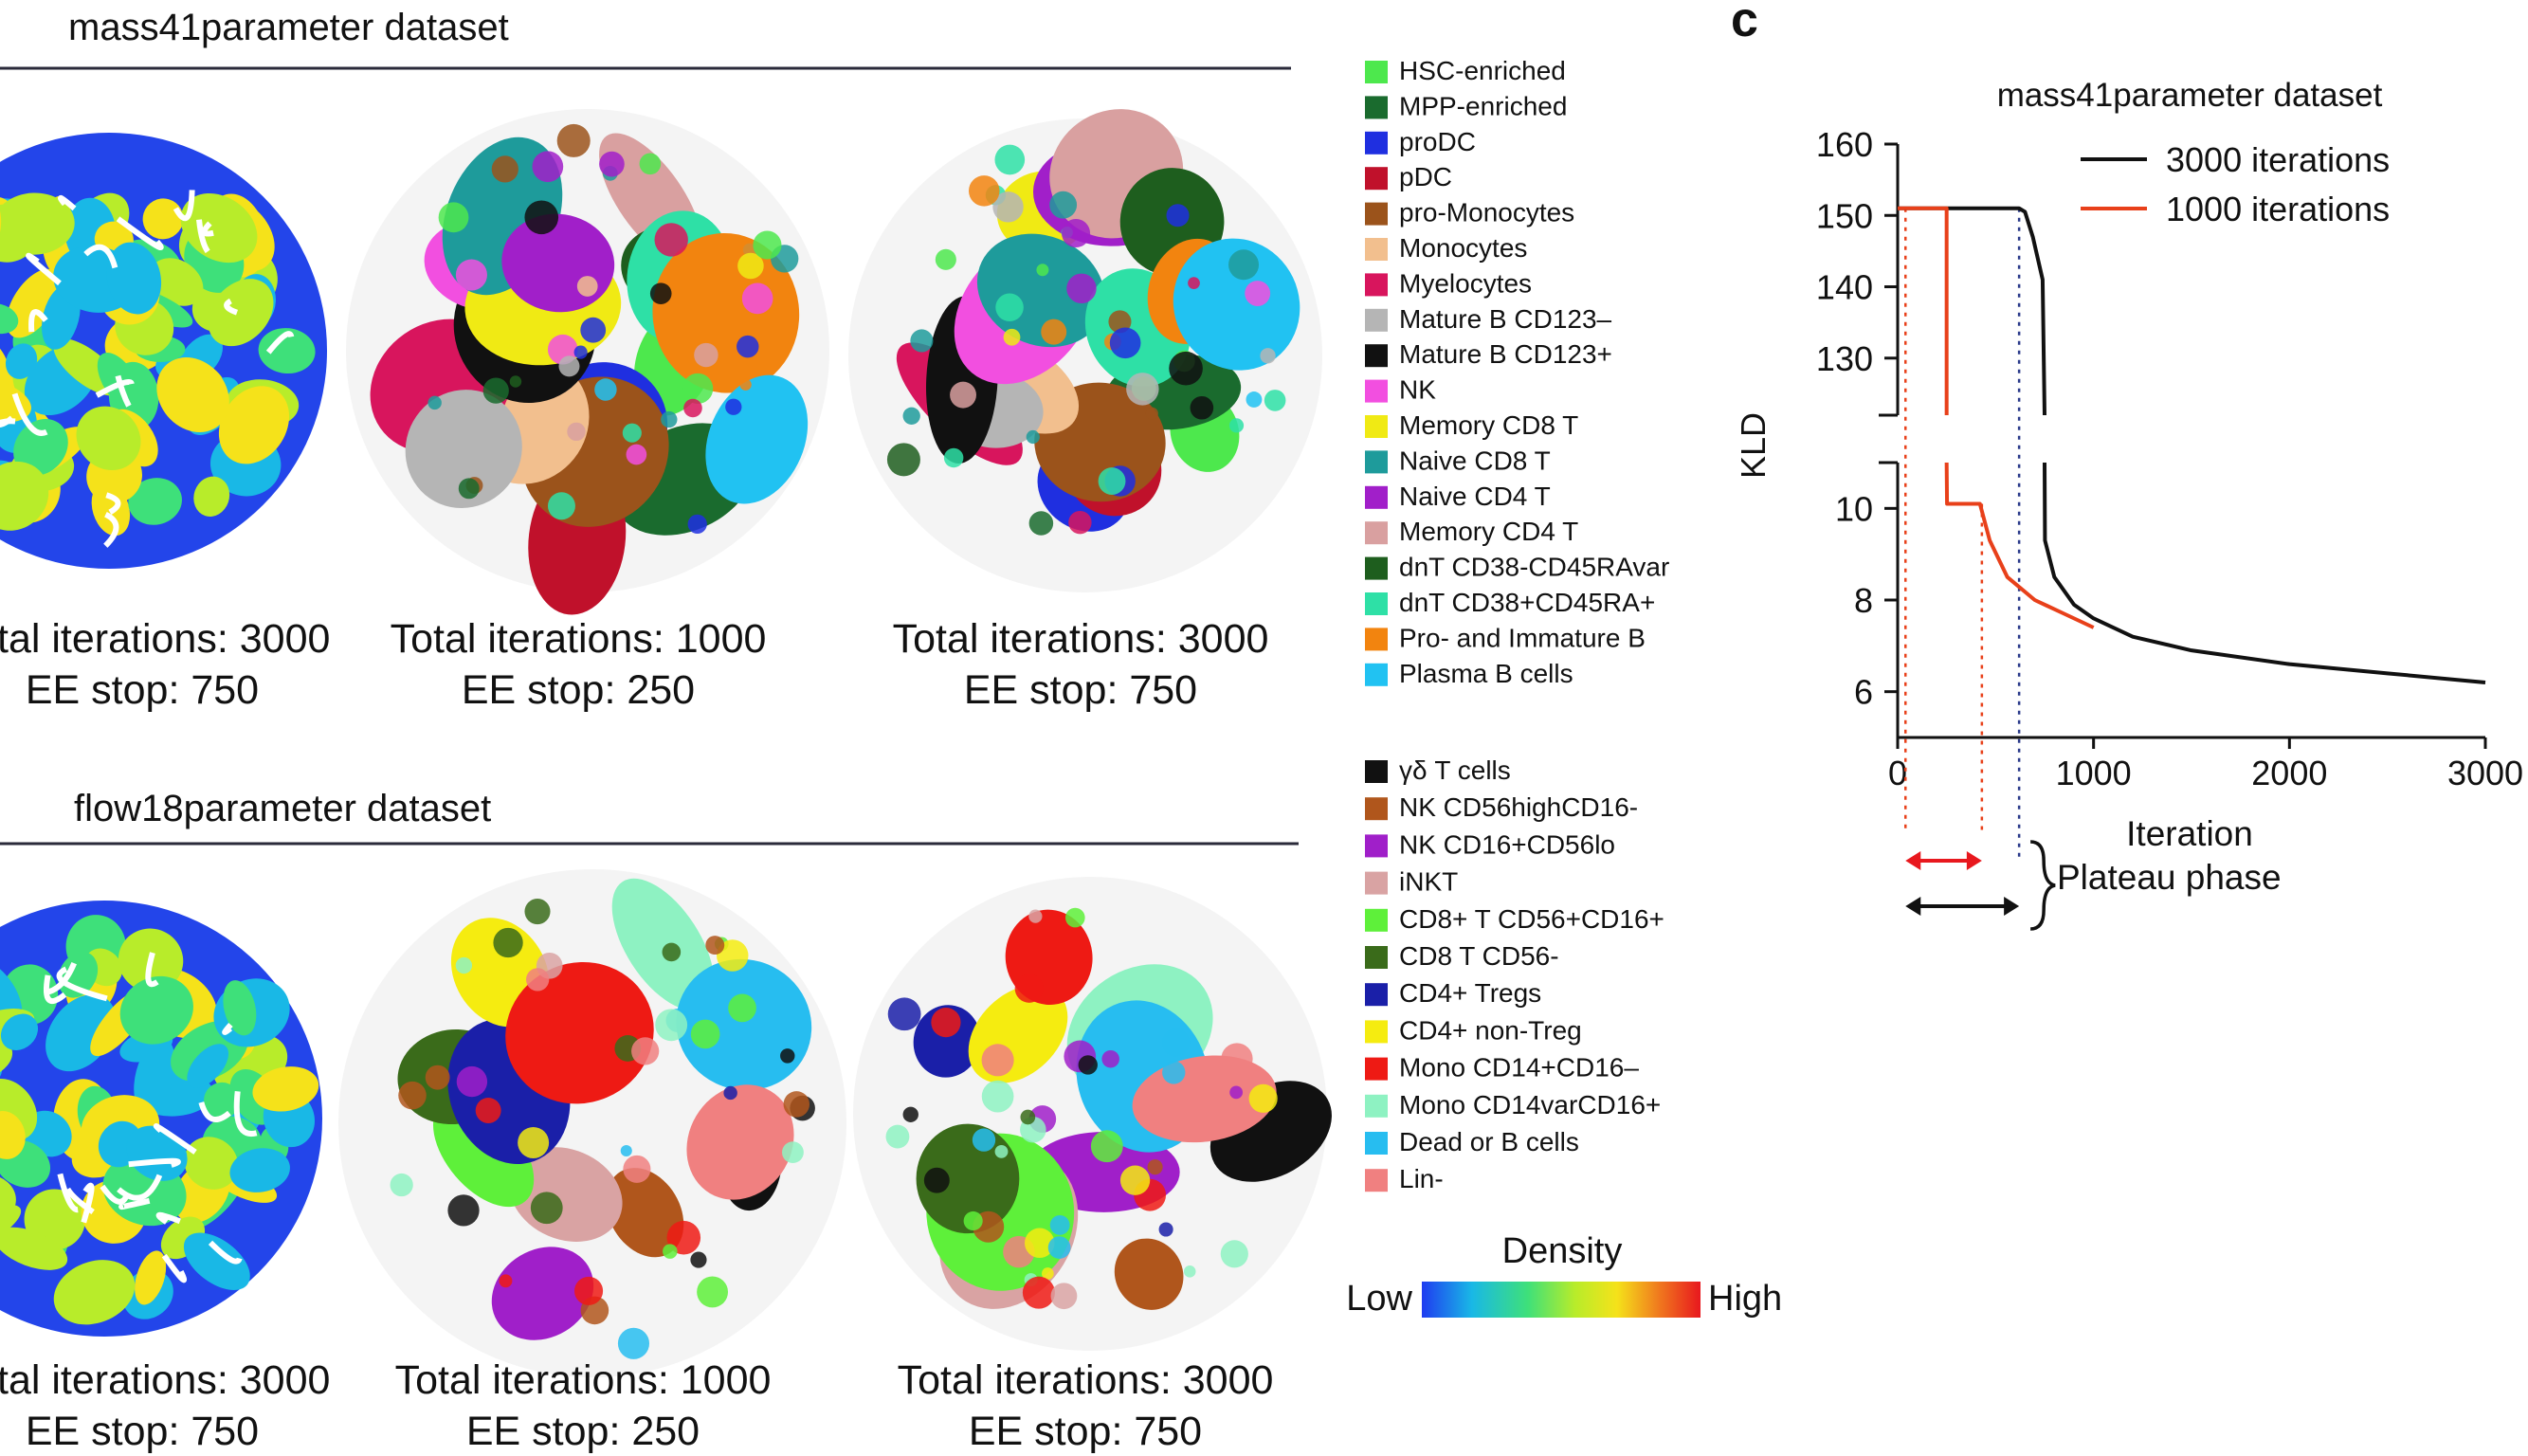  What do you see at coordinates (142, 690) in the screenshot?
I see `caption-mass-0-ee: EE stop: 750` at bounding box center [142, 690].